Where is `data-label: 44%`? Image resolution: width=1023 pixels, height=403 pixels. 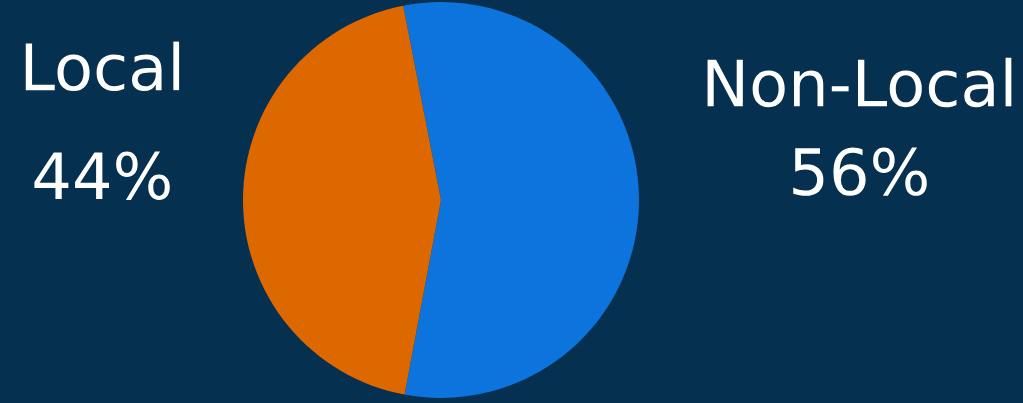
data-label: 44% is located at coordinates (102, 175).